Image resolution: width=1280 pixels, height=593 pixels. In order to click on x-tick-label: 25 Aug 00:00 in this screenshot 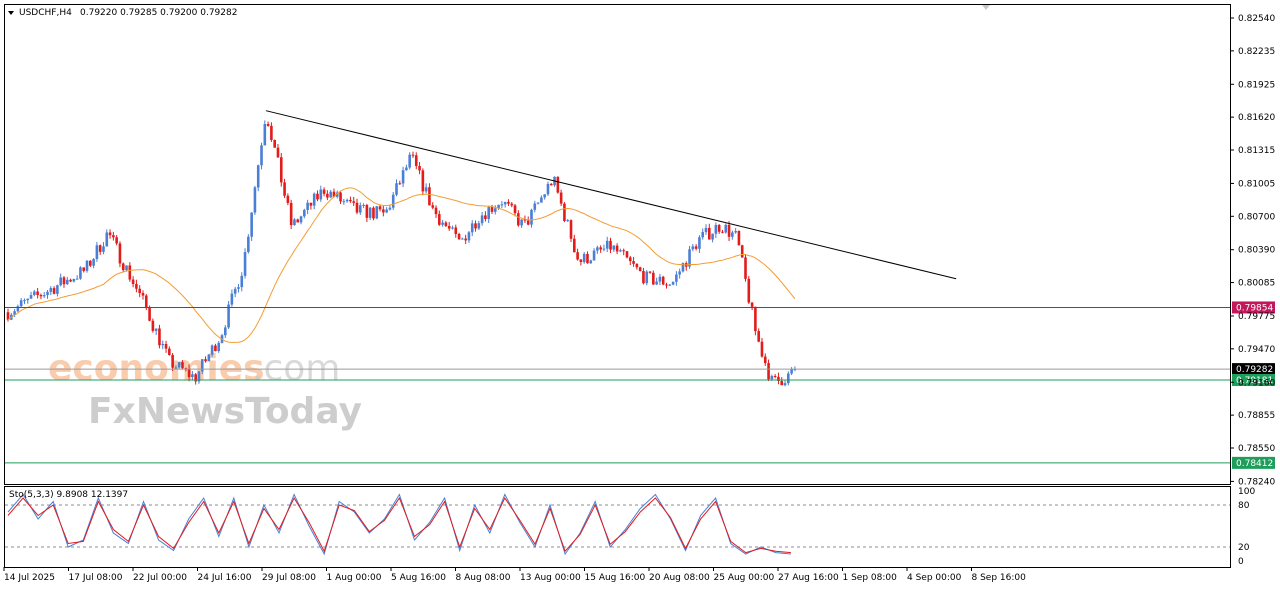, I will do `click(744, 578)`.